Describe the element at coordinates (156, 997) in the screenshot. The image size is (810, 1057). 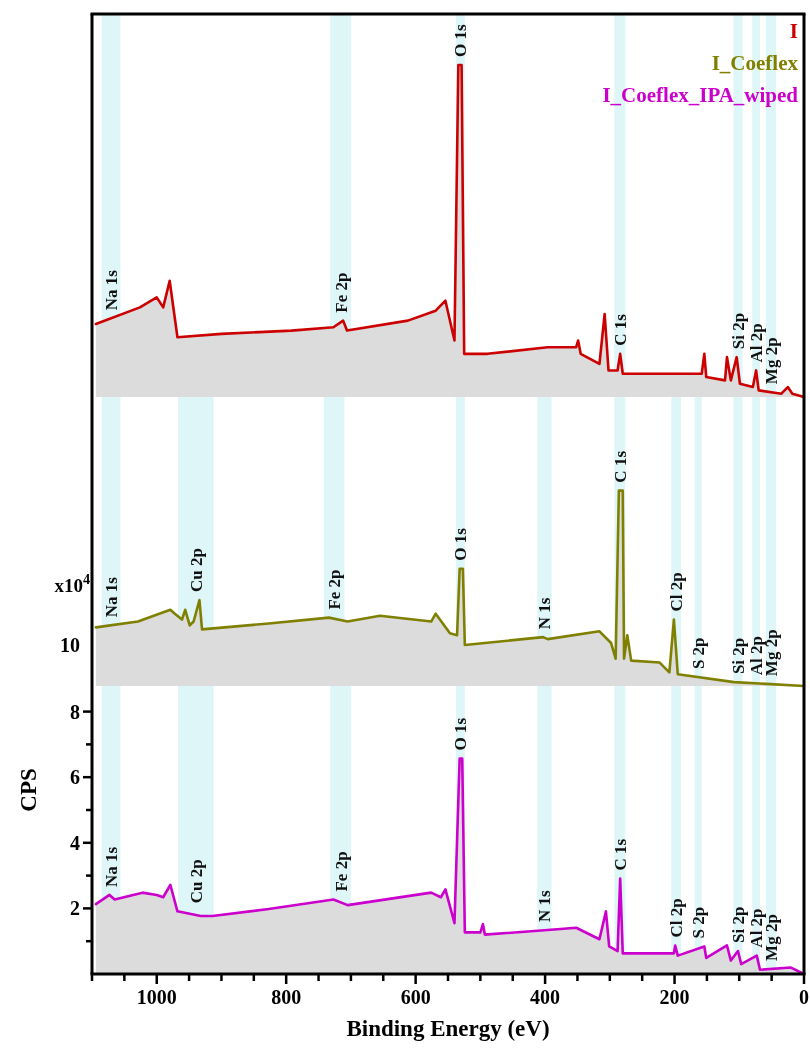
I see `x-tick-label: 1000` at that location.